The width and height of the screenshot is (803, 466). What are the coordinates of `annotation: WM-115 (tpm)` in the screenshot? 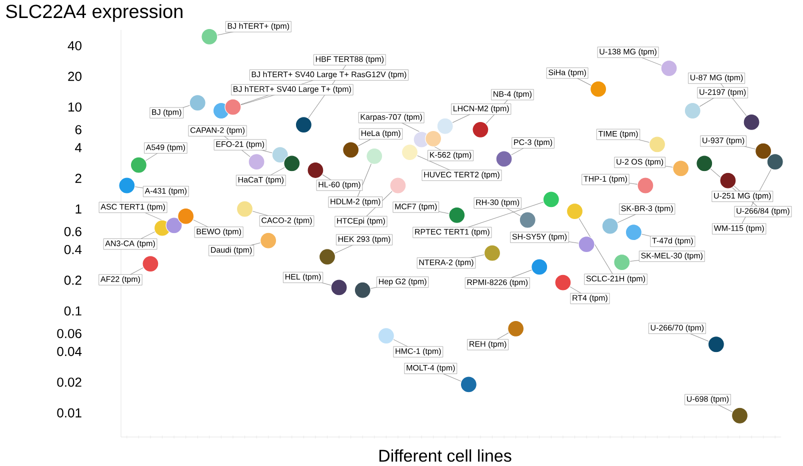 It's located at (739, 229).